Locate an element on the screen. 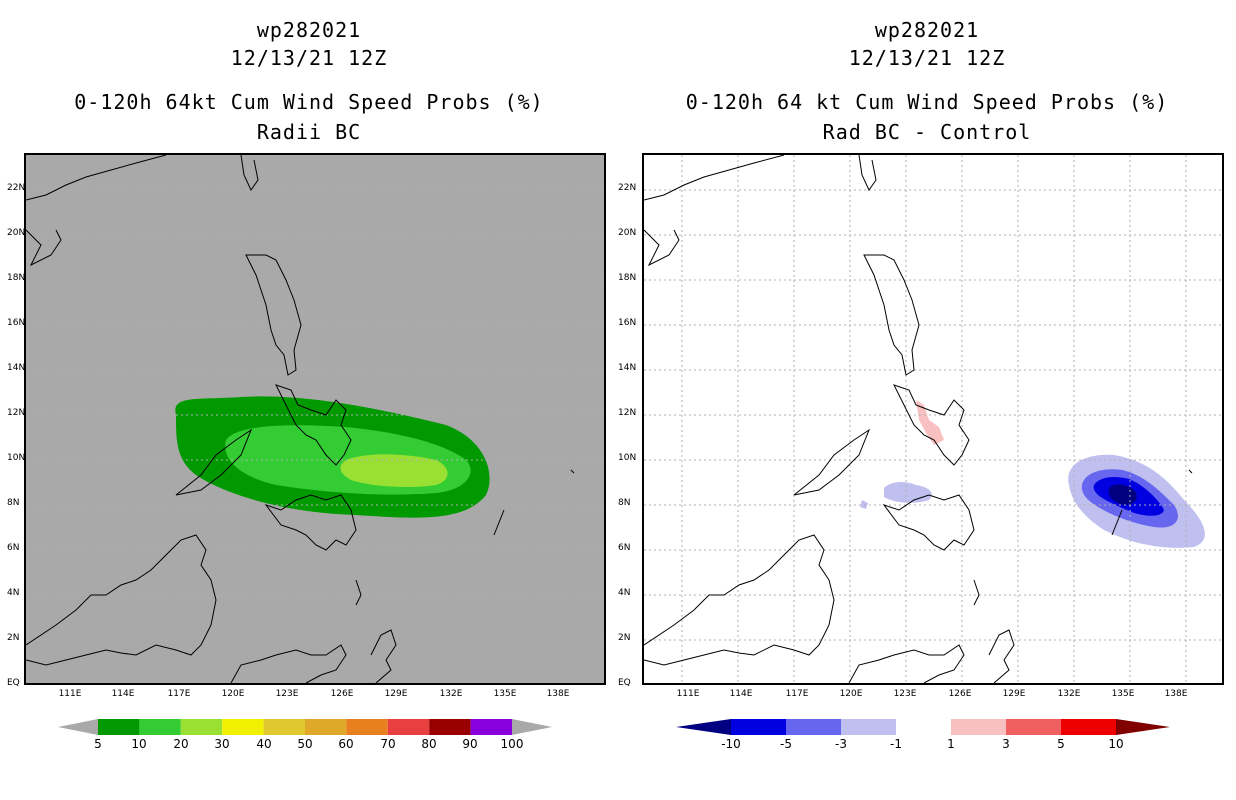 The height and width of the screenshot is (800, 1236). difference-field is located at coordinates (1032, 474).